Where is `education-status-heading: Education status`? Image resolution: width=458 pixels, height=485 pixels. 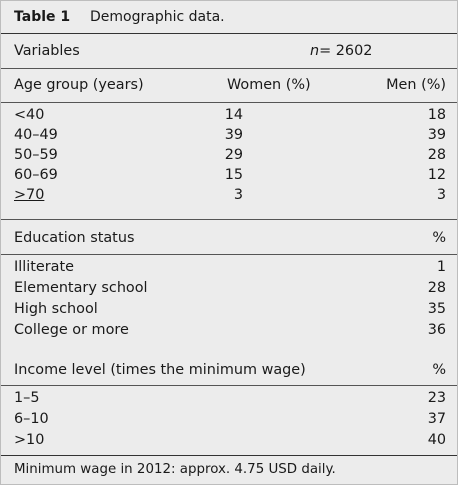
education-status-heading: Education status is located at coordinates (74, 238).